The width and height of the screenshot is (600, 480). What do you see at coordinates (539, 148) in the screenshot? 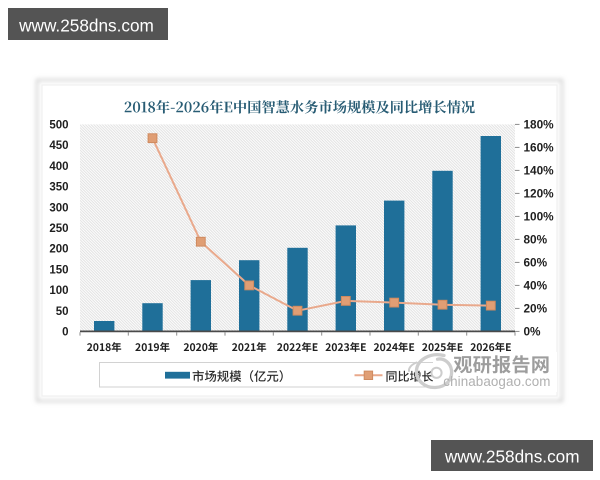
I see `svg-text: 160%` at bounding box center [539, 148].